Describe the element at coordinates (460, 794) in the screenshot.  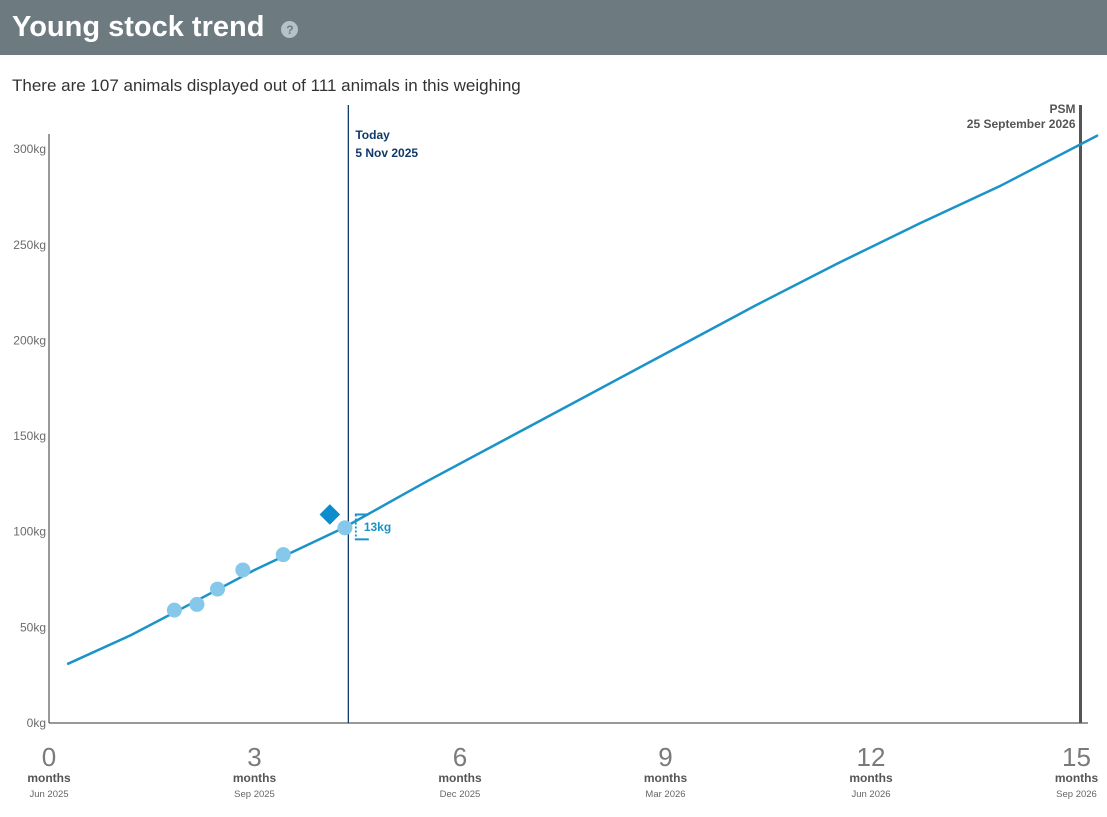
I see `x-tick-date: Dec 2025` at that location.